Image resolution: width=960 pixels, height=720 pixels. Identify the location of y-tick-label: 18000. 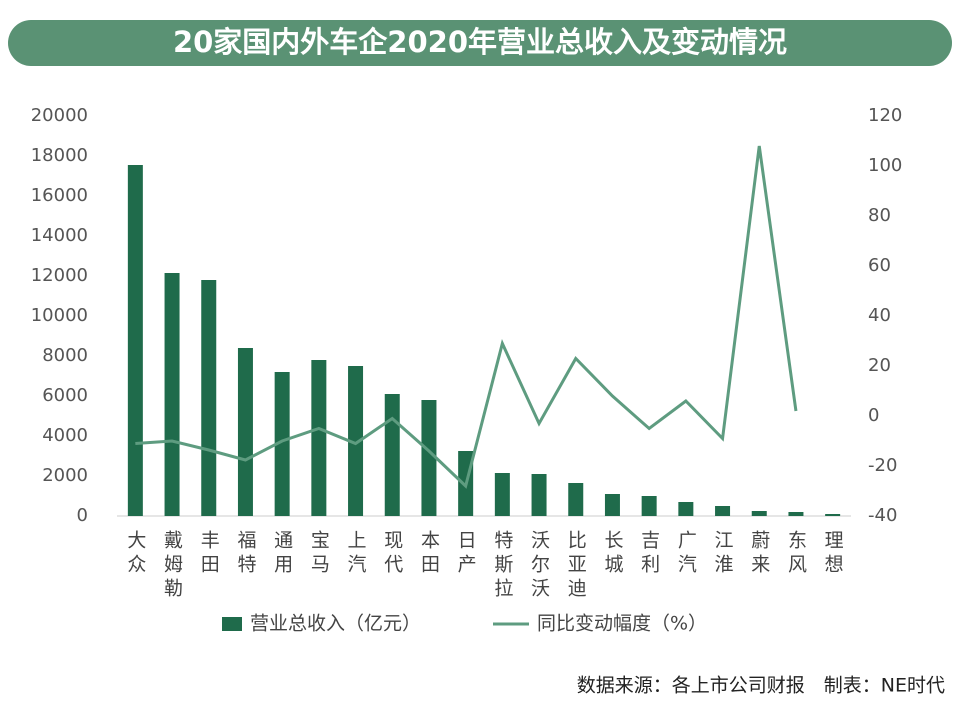
(59, 155).